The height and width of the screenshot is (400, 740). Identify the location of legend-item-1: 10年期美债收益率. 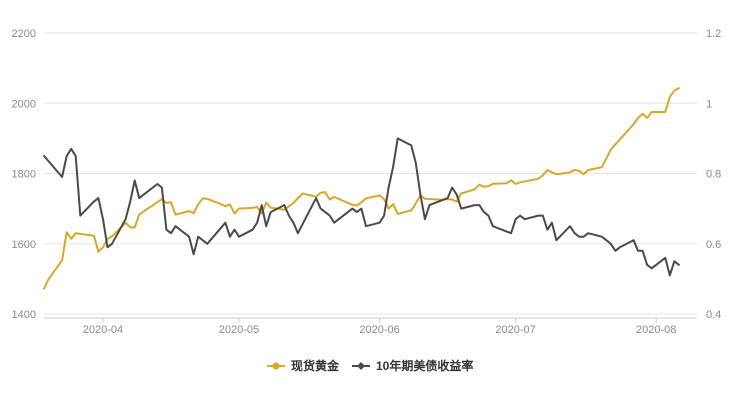
(412, 365).